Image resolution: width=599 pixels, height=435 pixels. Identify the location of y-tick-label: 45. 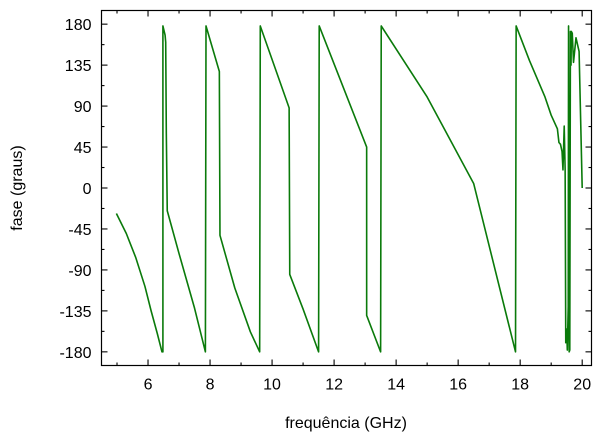
(83, 148).